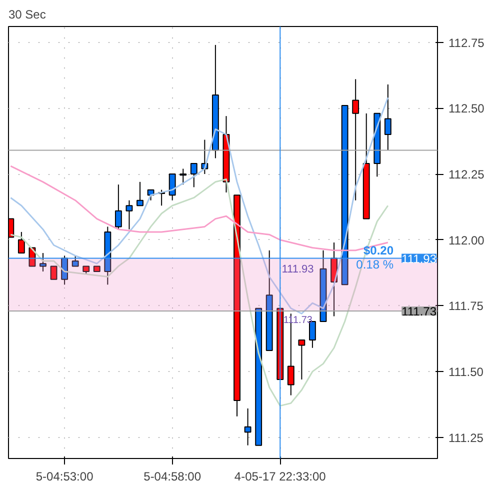 This screenshot has width=487, height=488. I want to click on annotation: 111.93, so click(298, 269).